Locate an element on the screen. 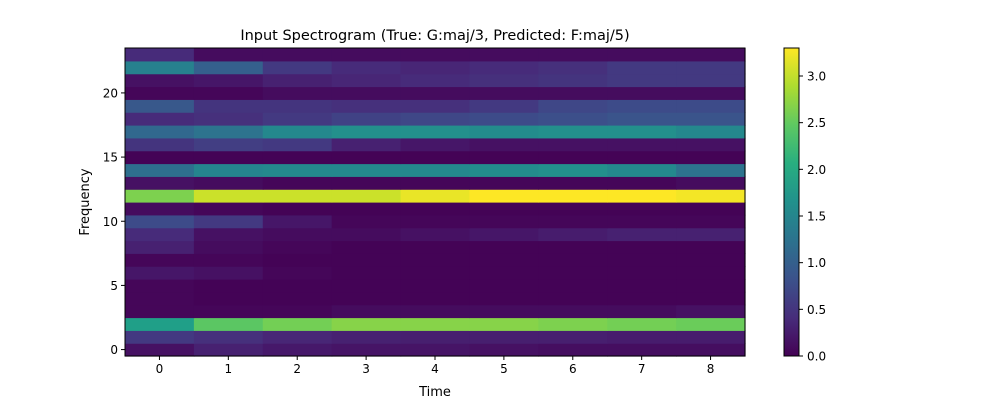 The width and height of the screenshot is (1000, 400). x-tick-label: 1 is located at coordinates (229, 369).